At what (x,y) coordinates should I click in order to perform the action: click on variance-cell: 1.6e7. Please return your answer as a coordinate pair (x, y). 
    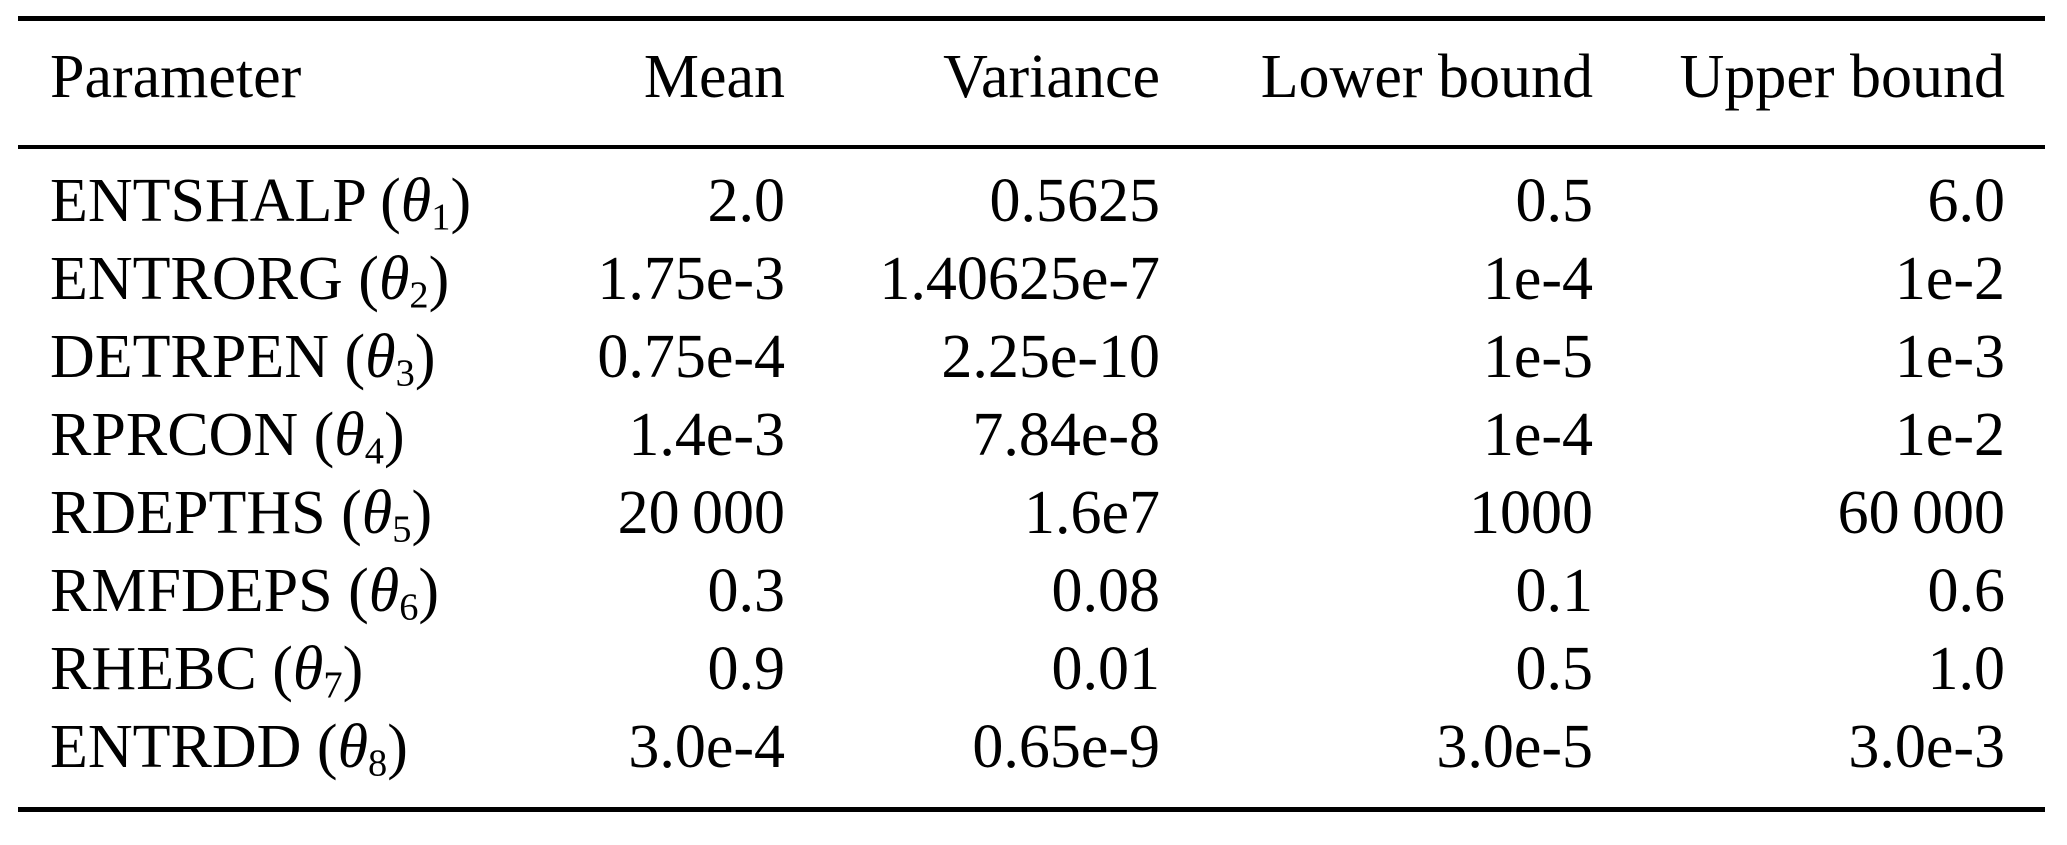
    Looking at the image, I should click on (1091, 513).